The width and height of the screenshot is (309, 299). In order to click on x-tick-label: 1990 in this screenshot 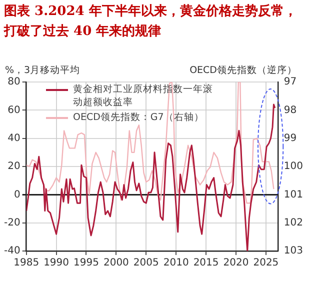, I will do `click(57, 263)`.